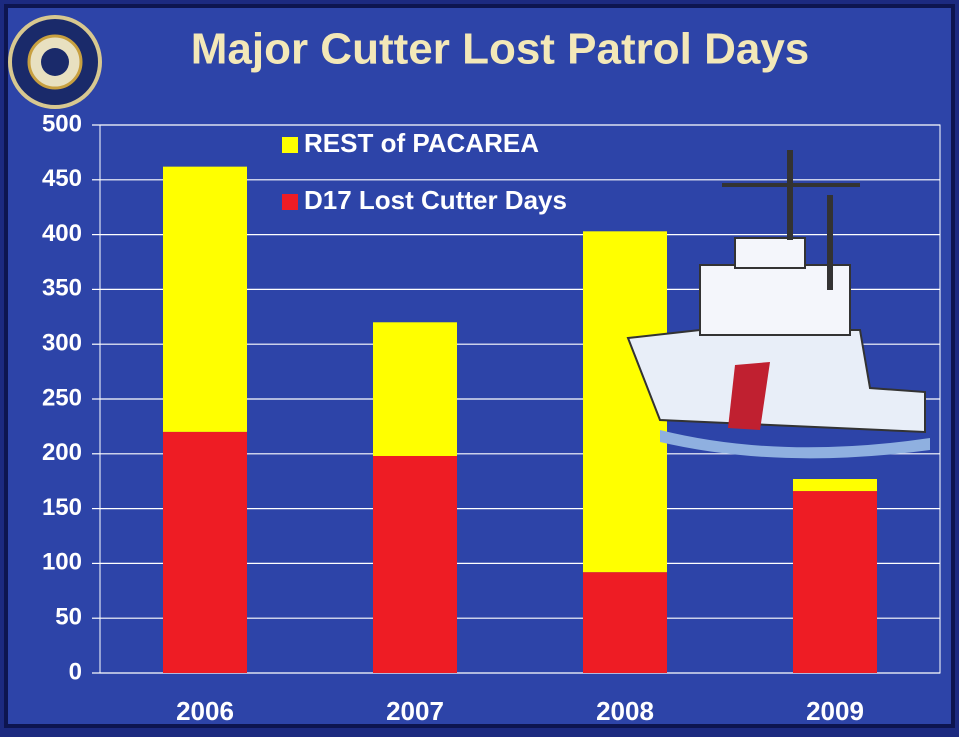 The height and width of the screenshot is (737, 959). Describe the element at coordinates (835, 711) in the screenshot. I see `x-tick-label: 2009` at that location.